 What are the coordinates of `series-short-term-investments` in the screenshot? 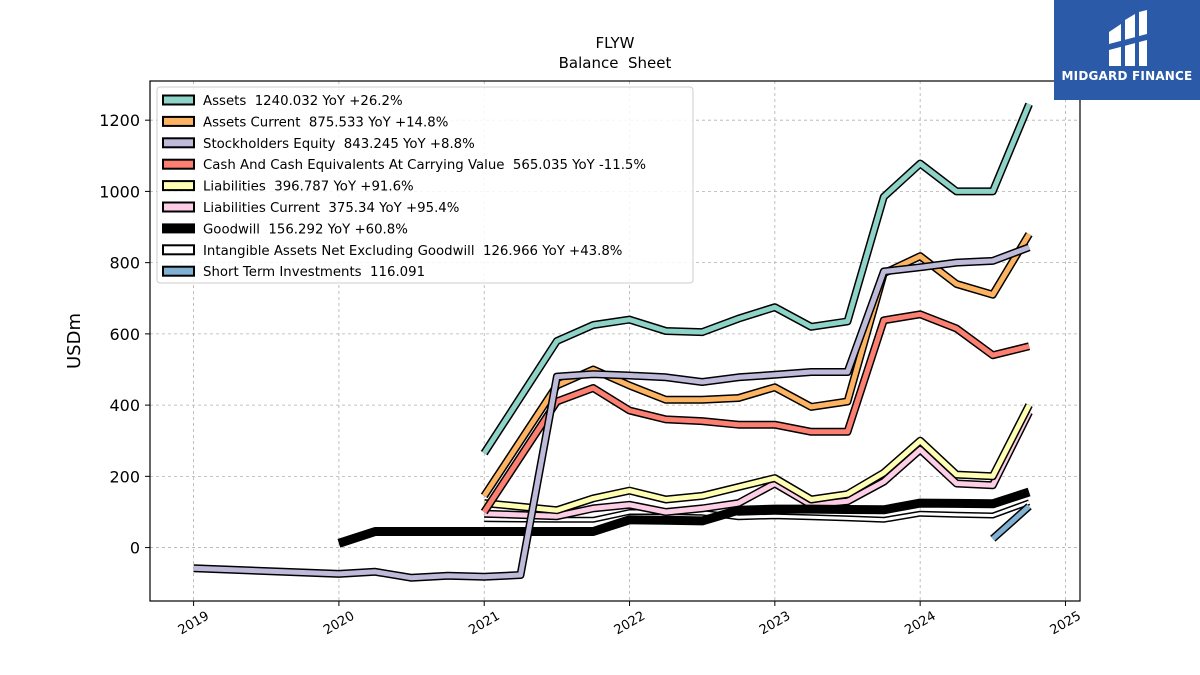 It's located at (1011, 522).